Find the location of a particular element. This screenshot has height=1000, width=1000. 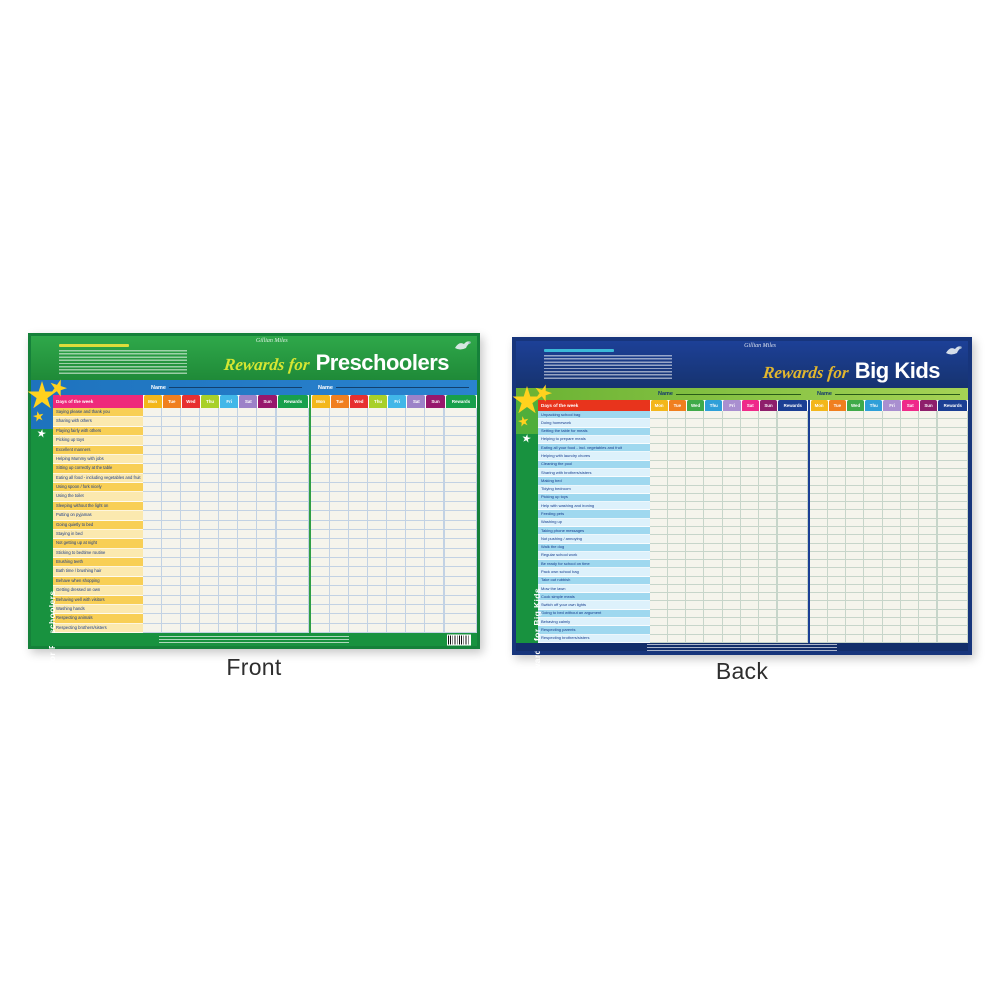

task-row: Pack own school bag is located at coordinates (753, 572).